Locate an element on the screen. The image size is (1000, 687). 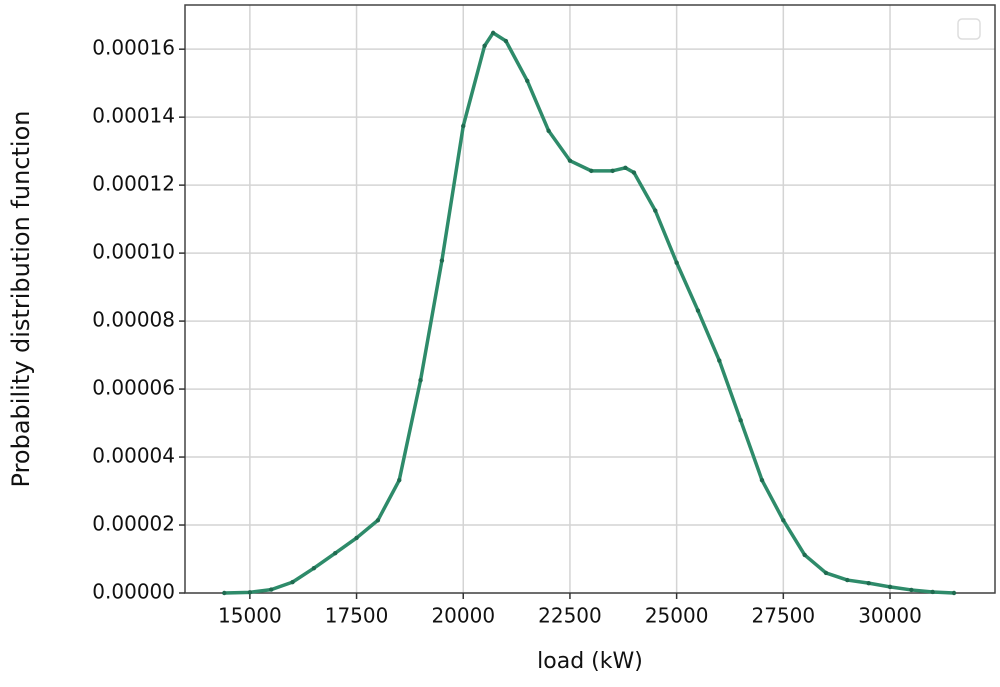
y-tick-label: 0.00002 is located at coordinates (133, 524).